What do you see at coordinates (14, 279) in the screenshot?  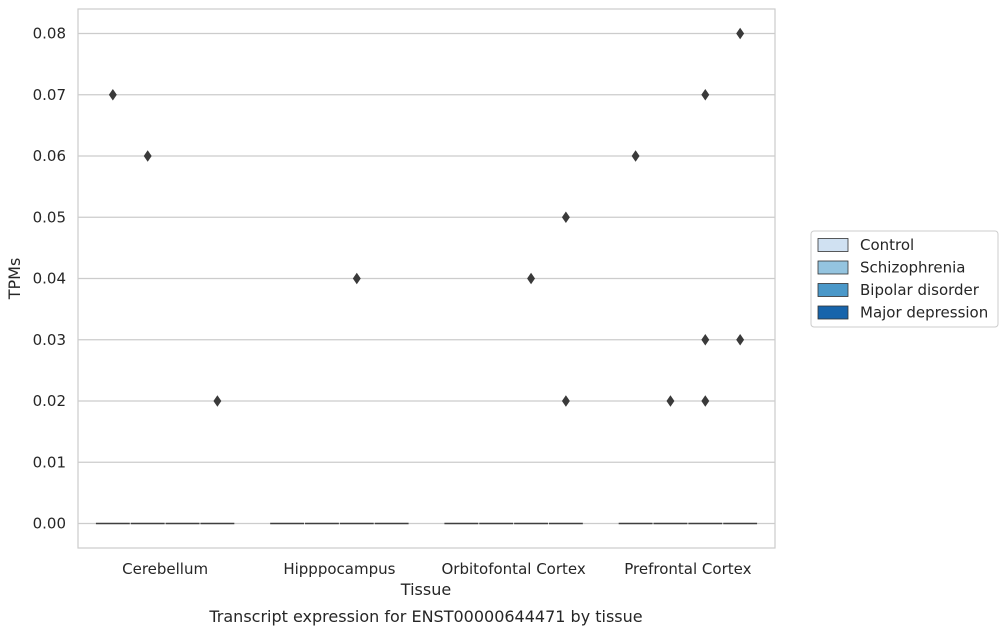 I see `y-axis-title: TPMs` at bounding box center [14, 279].